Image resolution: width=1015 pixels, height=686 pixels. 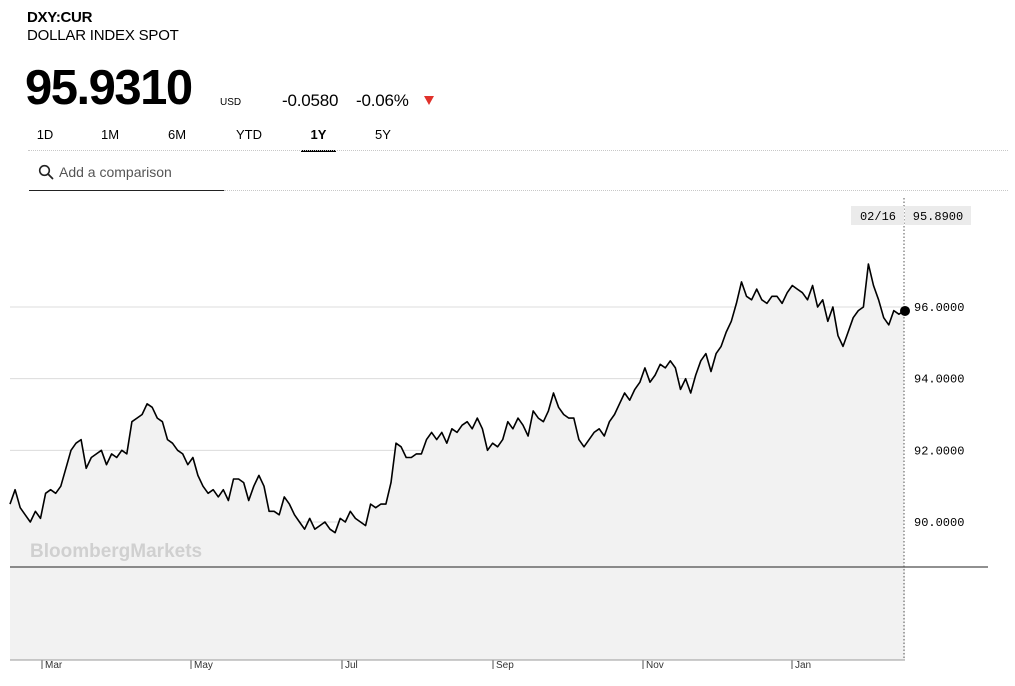 I want to click on down-arrow-icon, so click(x=429, y=100).